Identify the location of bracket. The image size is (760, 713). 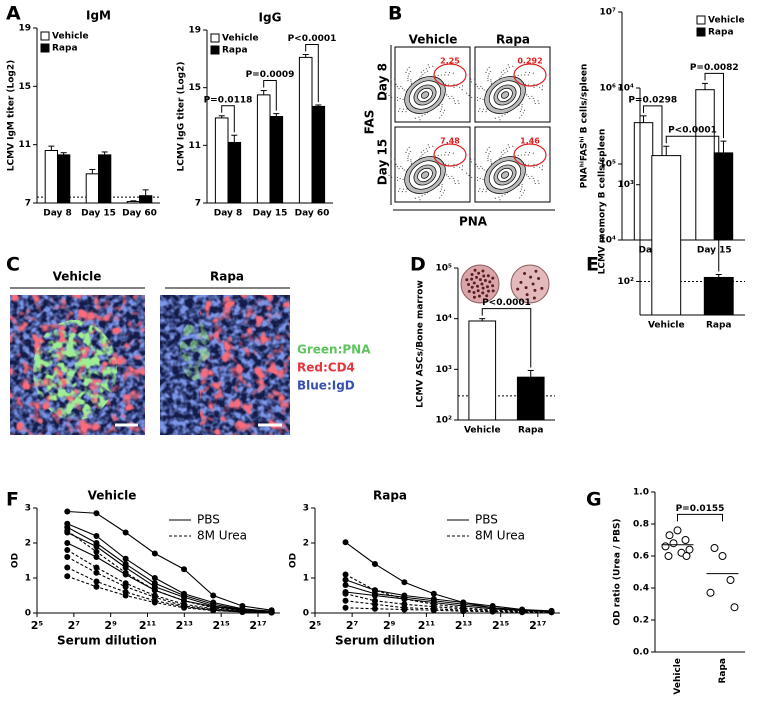
(692, 203).